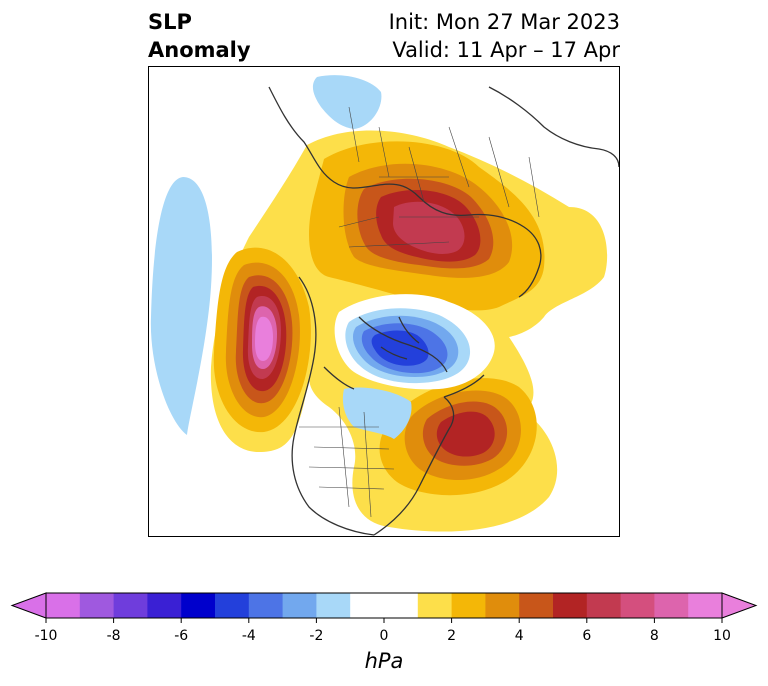  Describe the element at coordinates (654, 636) in the screenshot. I see `colorbar-tick-label: 8` at that location.